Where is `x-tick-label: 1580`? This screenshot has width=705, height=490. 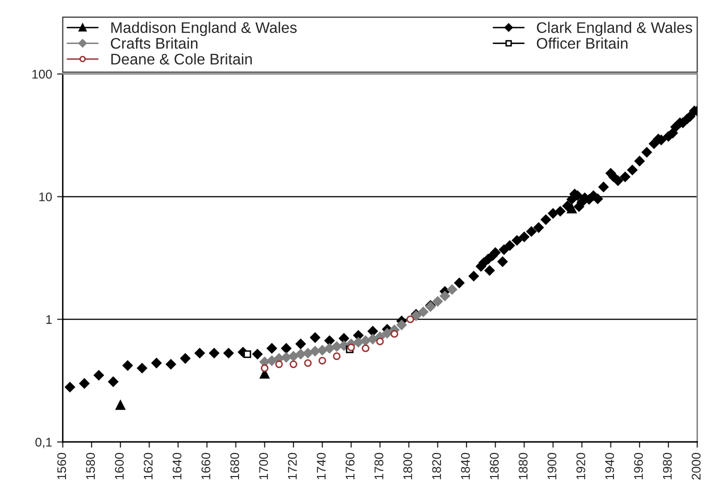
x-tick-label: 1580 is located at coordinates (90, 466).